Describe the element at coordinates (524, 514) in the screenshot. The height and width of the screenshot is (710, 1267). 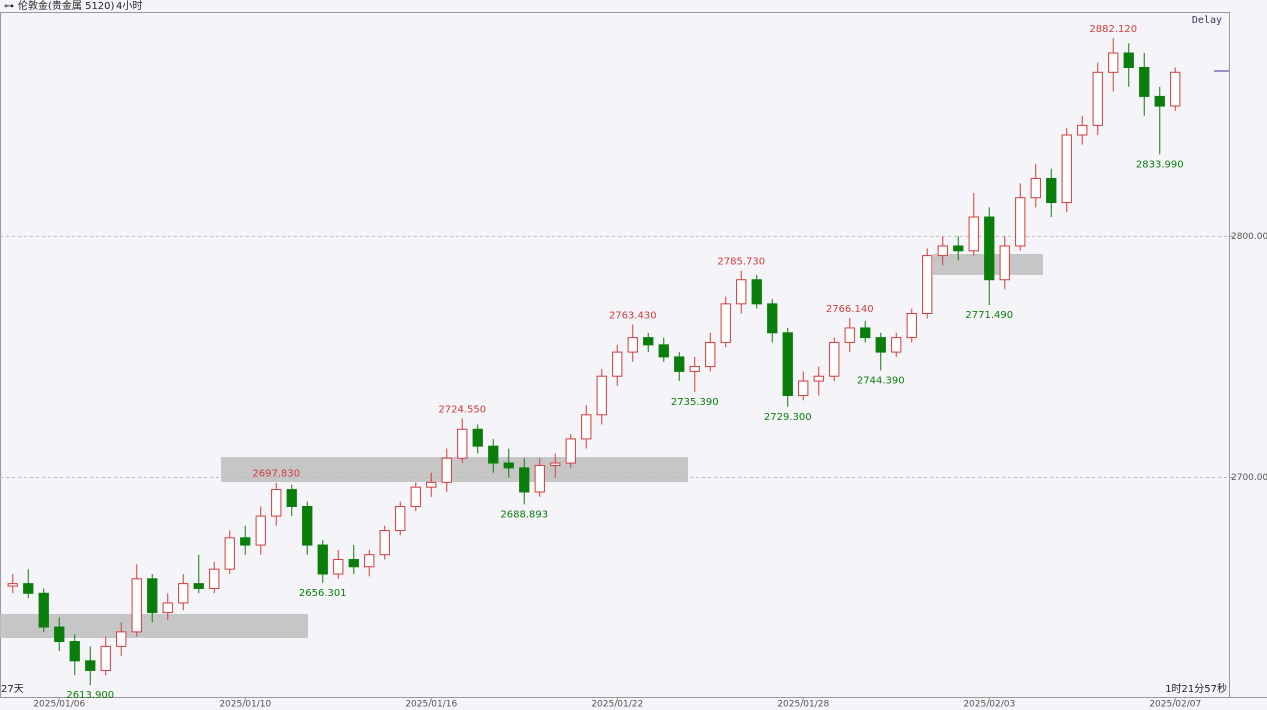
I see `low-label: 2688.893` at that location.